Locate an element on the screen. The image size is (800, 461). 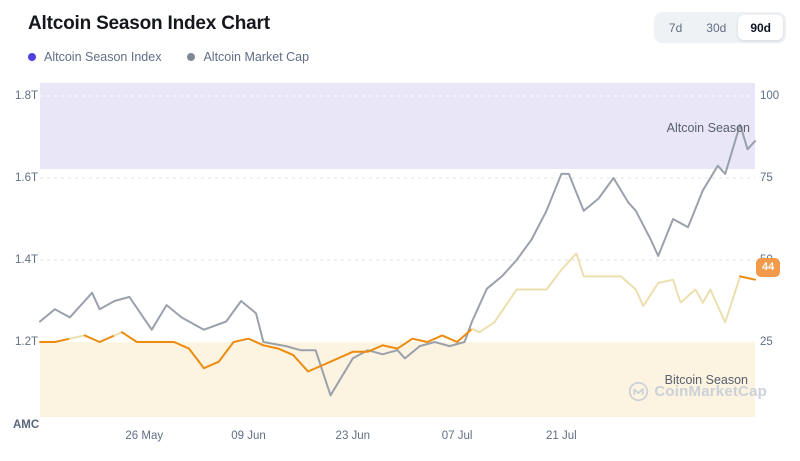
x-axis-tick: 23 Jun is located at coordinates (353, 436).